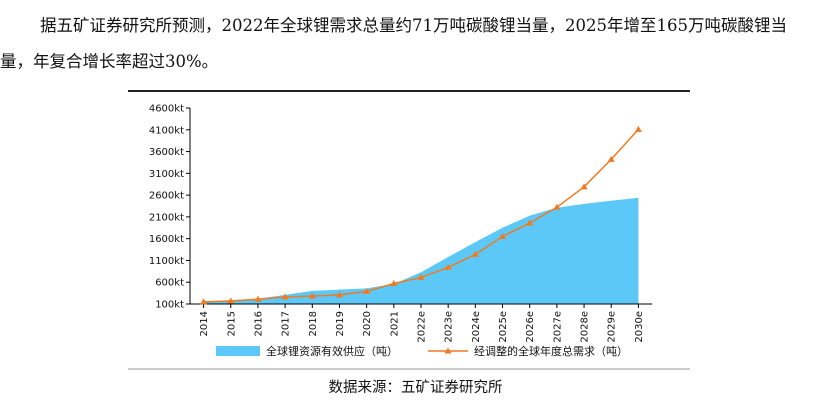 The image size is (831, 408). Describe the element at coordinates (448, 350) in the screenshot. I see `legend-marker-demand` at that location.